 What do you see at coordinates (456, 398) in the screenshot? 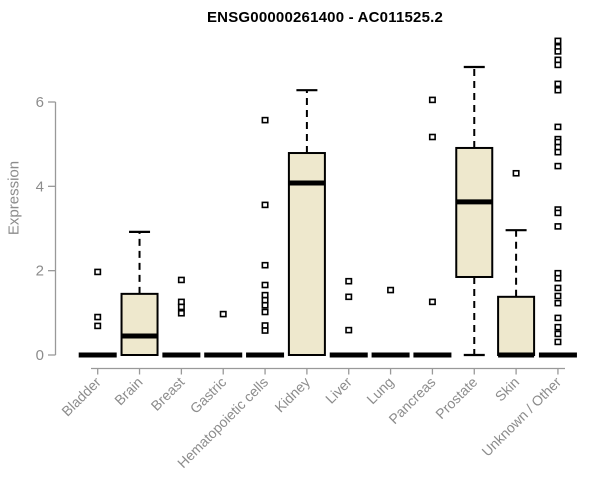
I see `x-tick-label-prostate: Prostate` at bounding box center [456, 398].